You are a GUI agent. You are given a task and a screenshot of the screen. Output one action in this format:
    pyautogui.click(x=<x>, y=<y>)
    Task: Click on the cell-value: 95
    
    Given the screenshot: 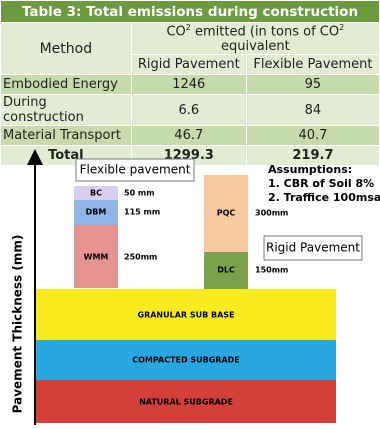 What is the action you would take?
    pyautogui.click(x=312, y=85)
    